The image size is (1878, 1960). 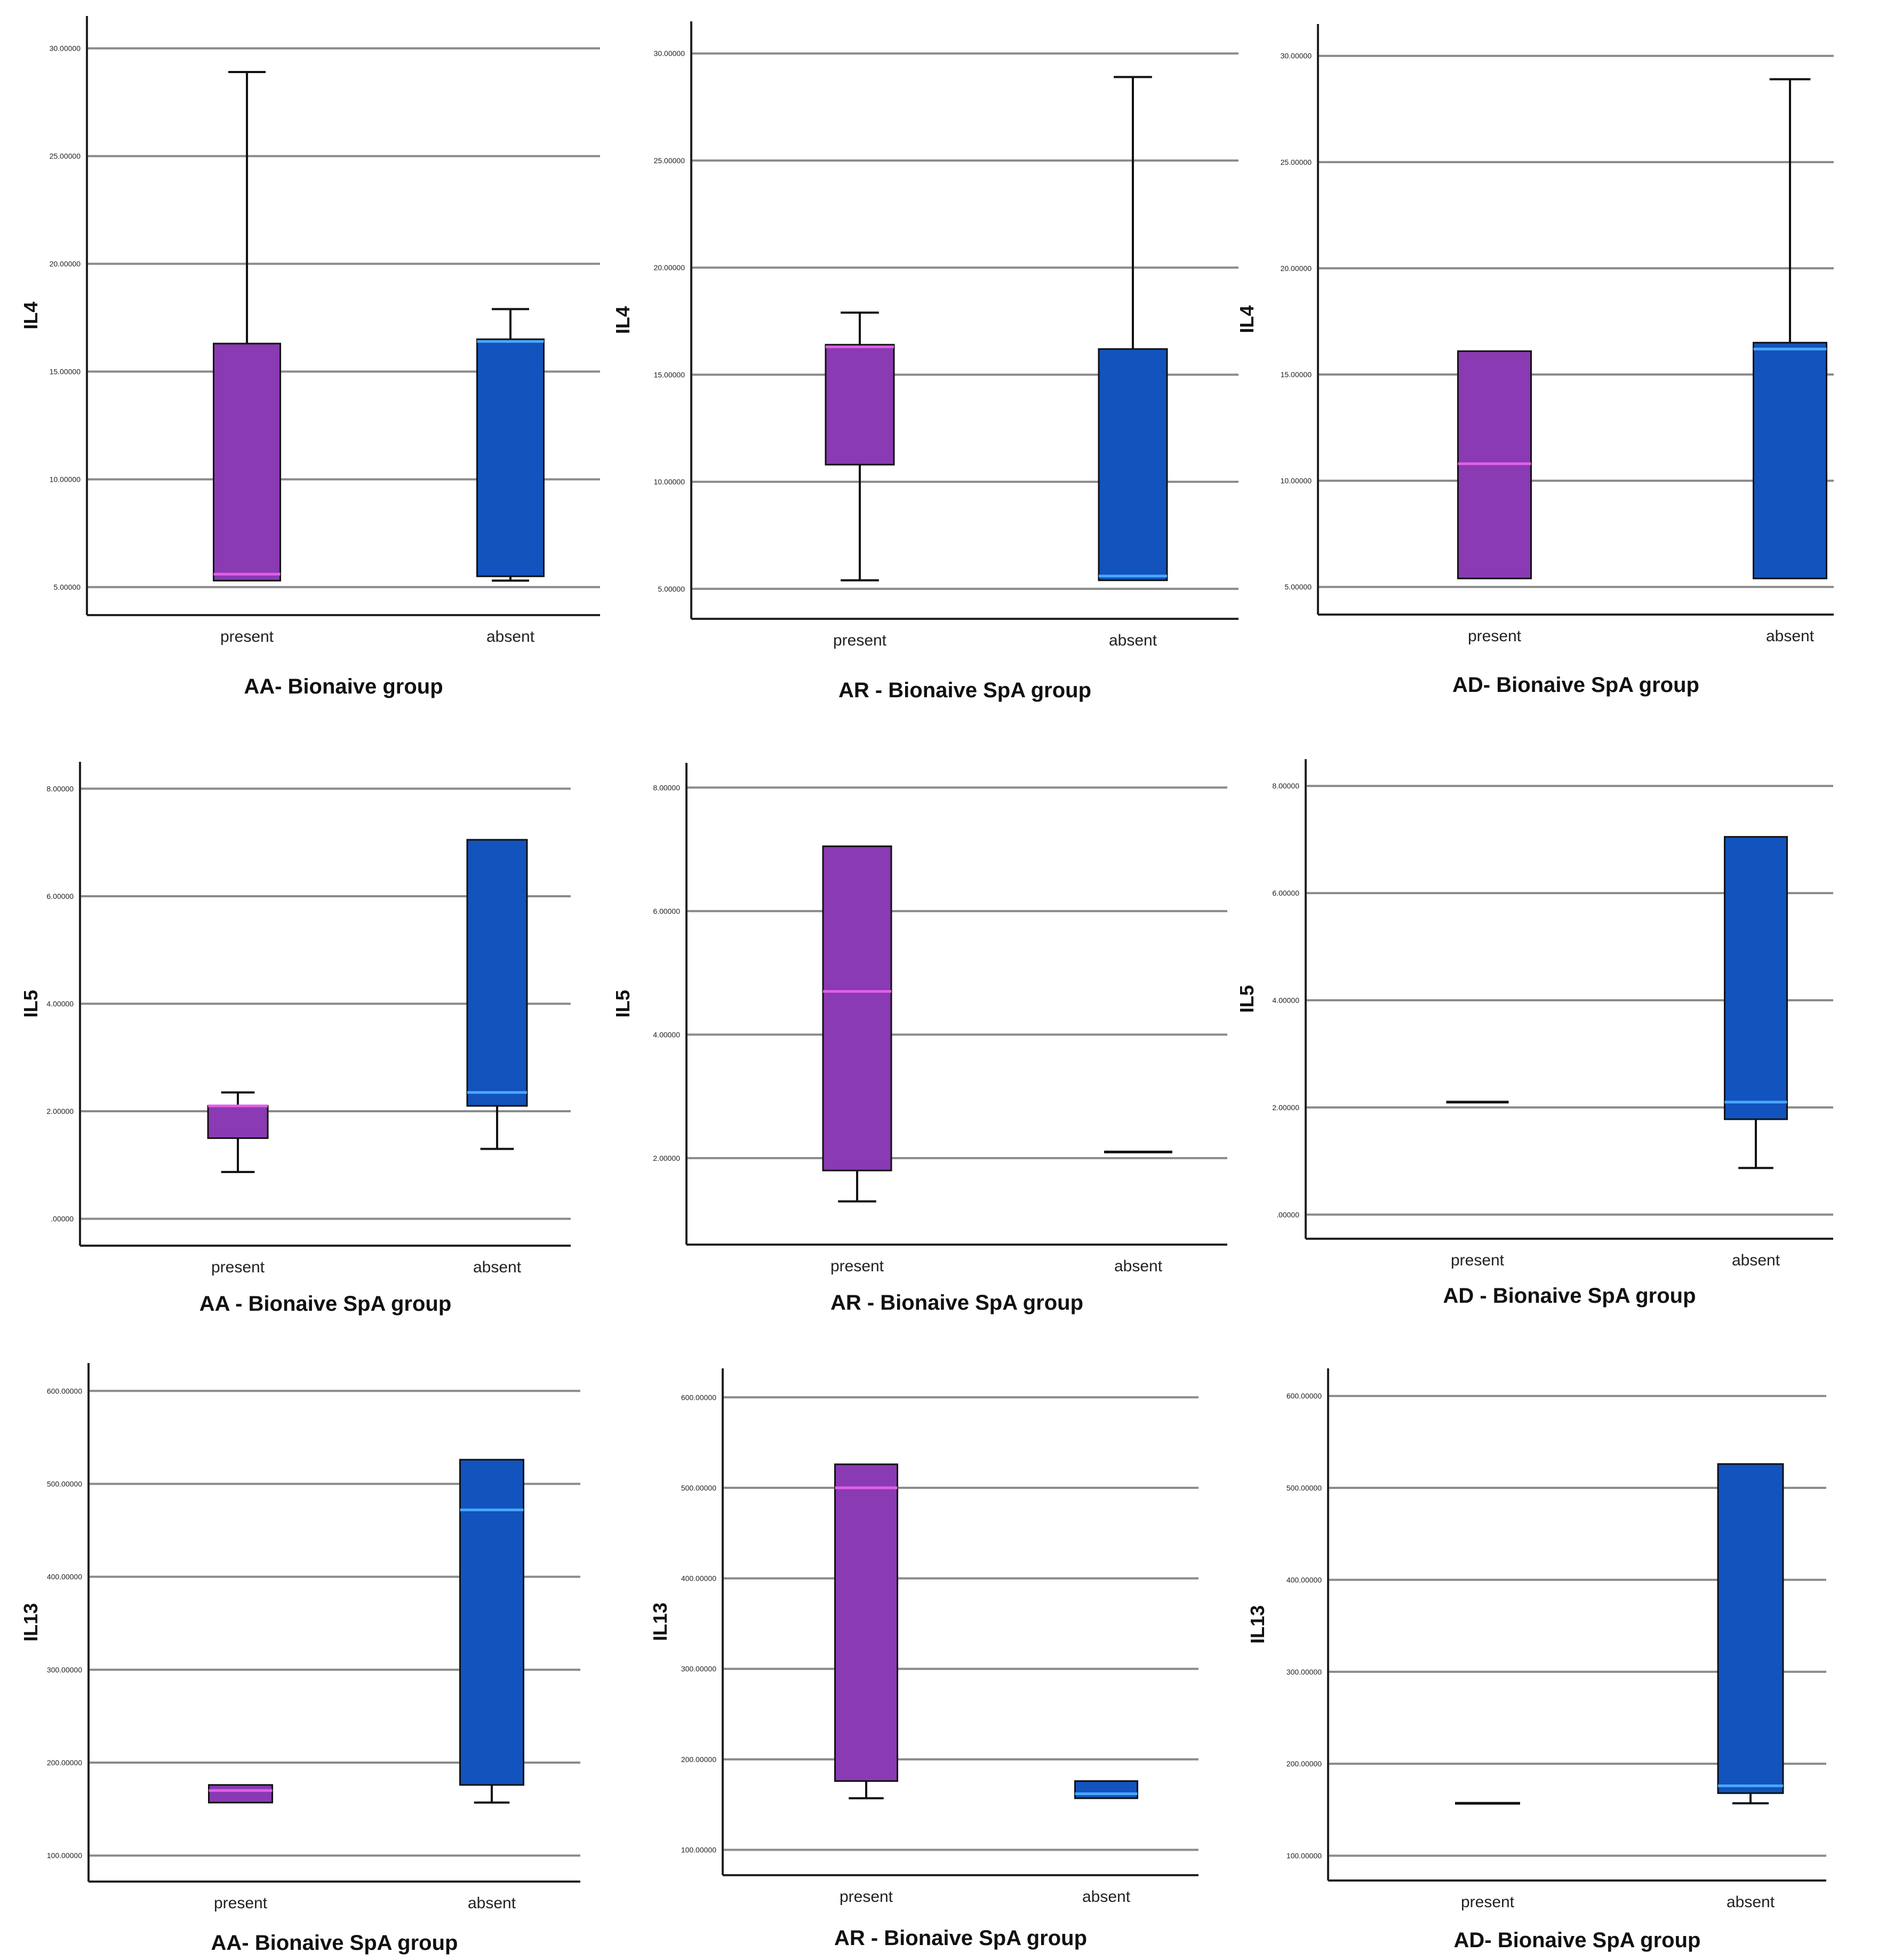 What do you see at coordinates (343, 686) in the screenshot?
I see `x-axis-title: AA- Bionaive group` at bounding box center [343, 686].